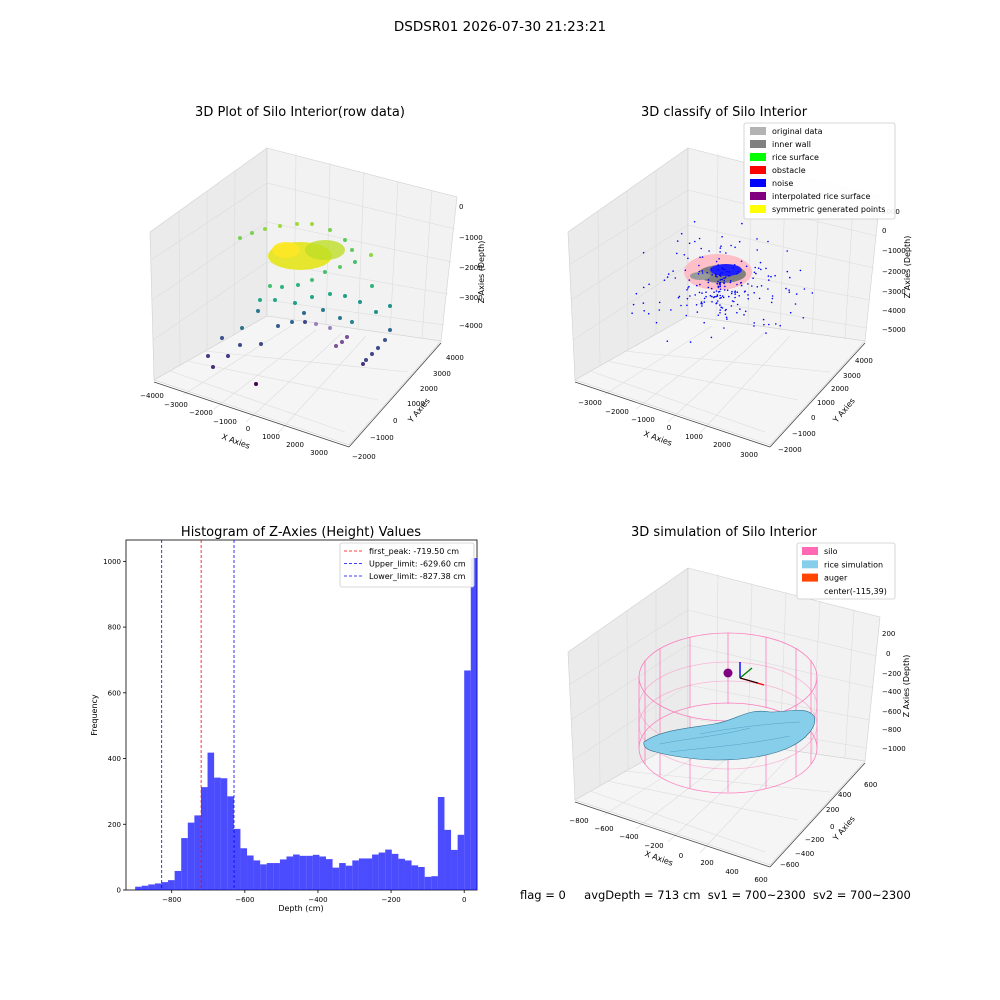  Describe the element at coordinates (855, 591) in the screenshot. I see `sim-legend-label: center(-115,39)` at that location.